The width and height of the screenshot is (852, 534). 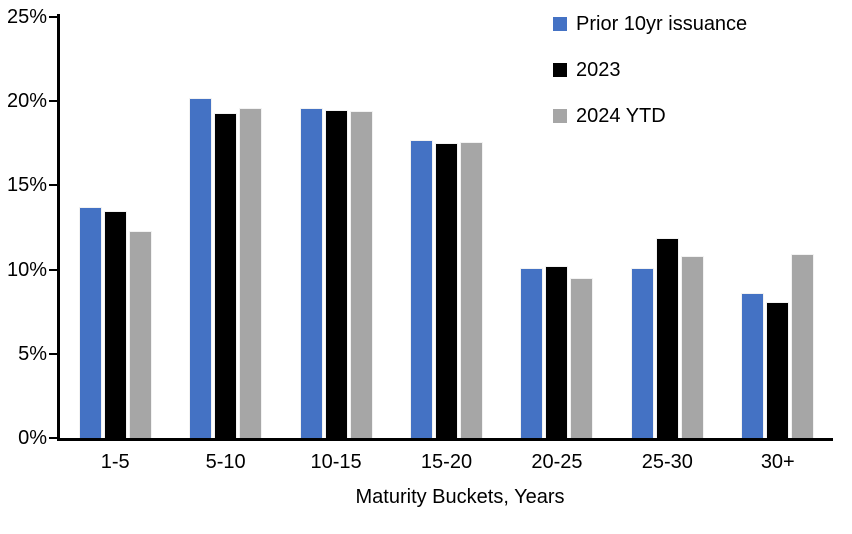 I want to click on x-axis-tick-label: 10-15, so click(x=336, y=462).